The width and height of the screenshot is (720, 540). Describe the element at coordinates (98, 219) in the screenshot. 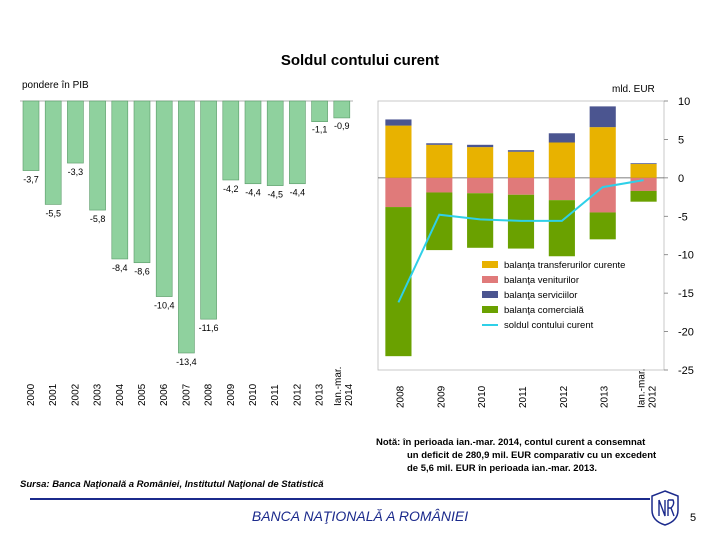

I see `bar-value-label: -5,8` at that location.